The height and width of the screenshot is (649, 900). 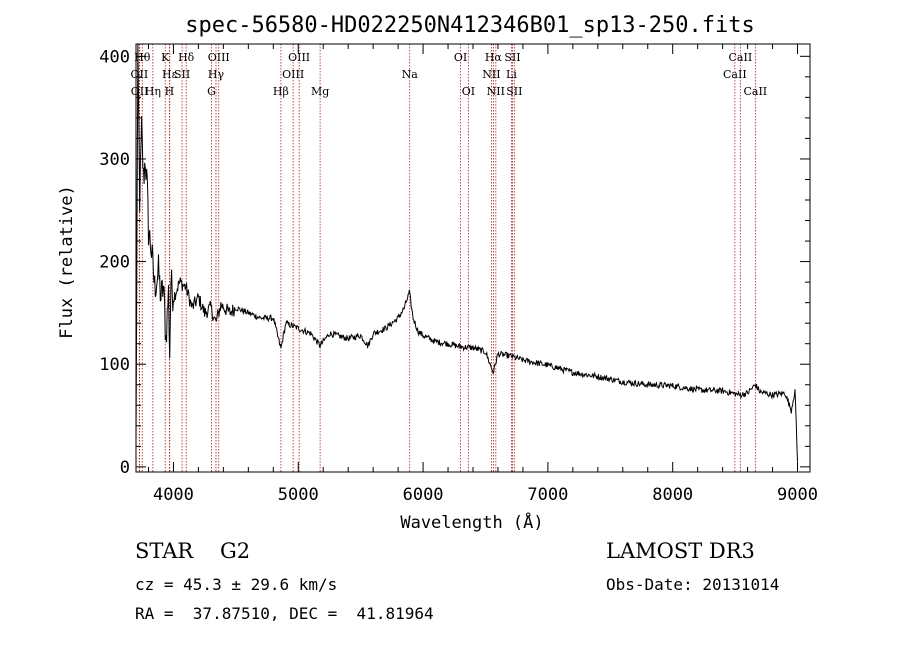 What do you see at coordinates (236, 584) in the screenshot?
I see `redshift-cz: cz = 45.3 ± 29.6 km/s` at bounding box center [236, 584].